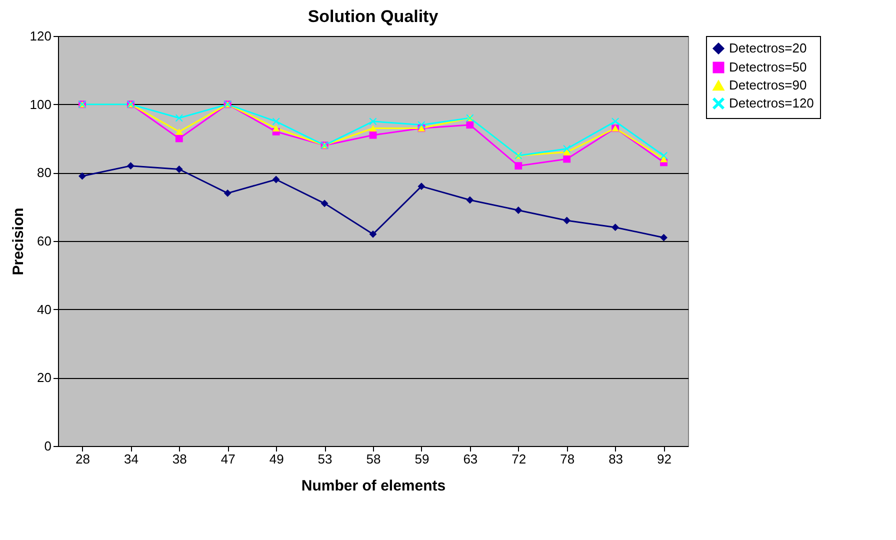 Image resolution: width=896 pixels, height=540 pixels. Describe the element at coordinates (768, 67) in the screenshot. I see `legend-label: Detectros=50` at that location.